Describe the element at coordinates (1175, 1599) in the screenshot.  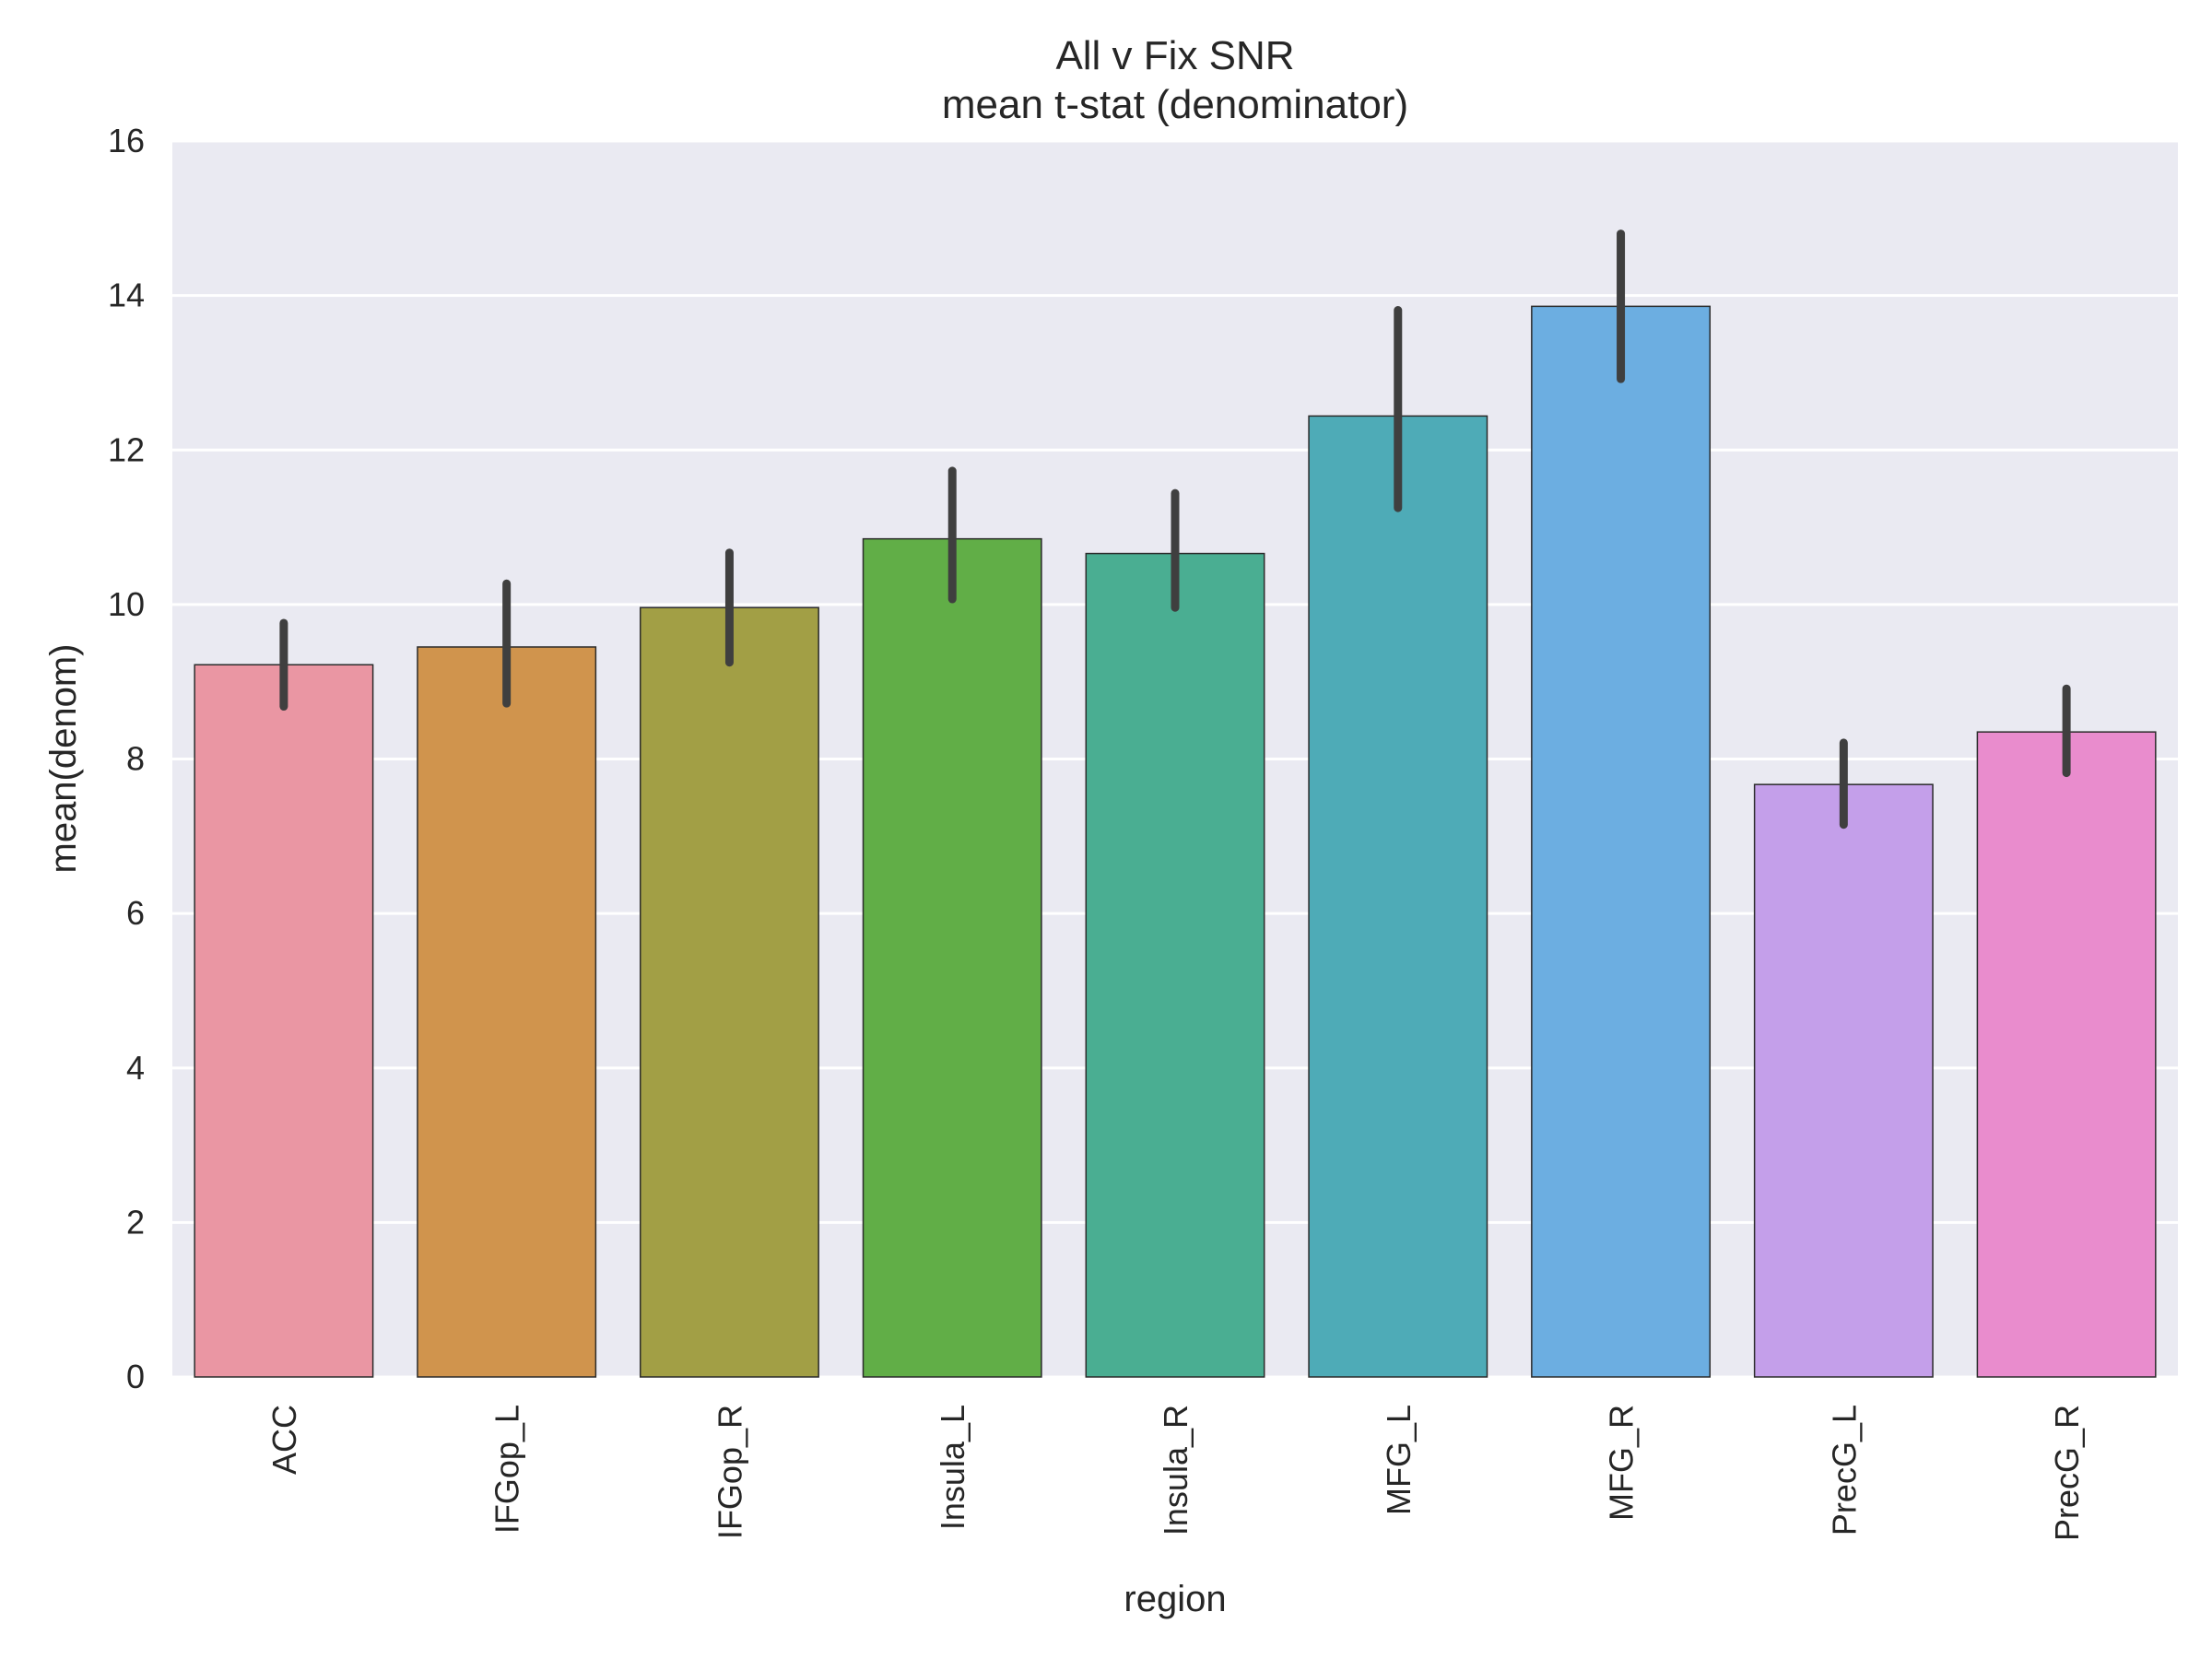
I see `x-axis-label: region` at that location.